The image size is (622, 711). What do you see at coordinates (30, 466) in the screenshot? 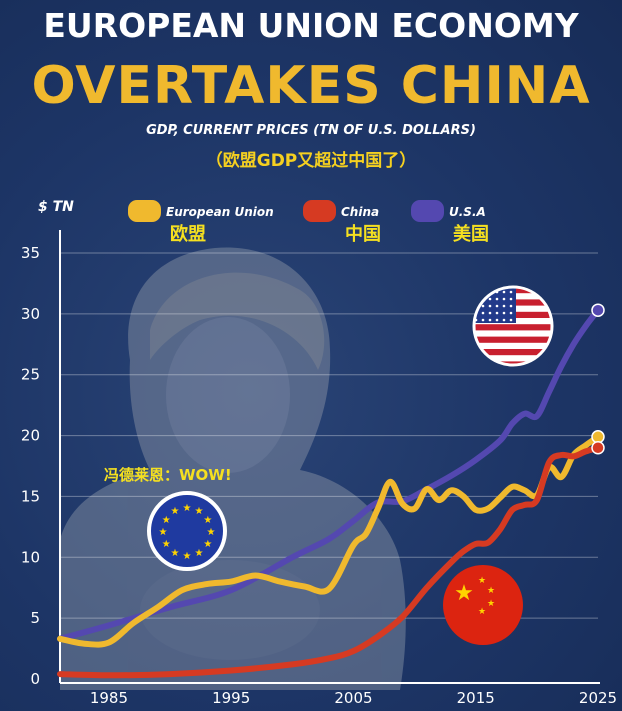
I see `y-tick-labels: 0 5 10 15 20 25 30 35` at bounding box center [30, 466].